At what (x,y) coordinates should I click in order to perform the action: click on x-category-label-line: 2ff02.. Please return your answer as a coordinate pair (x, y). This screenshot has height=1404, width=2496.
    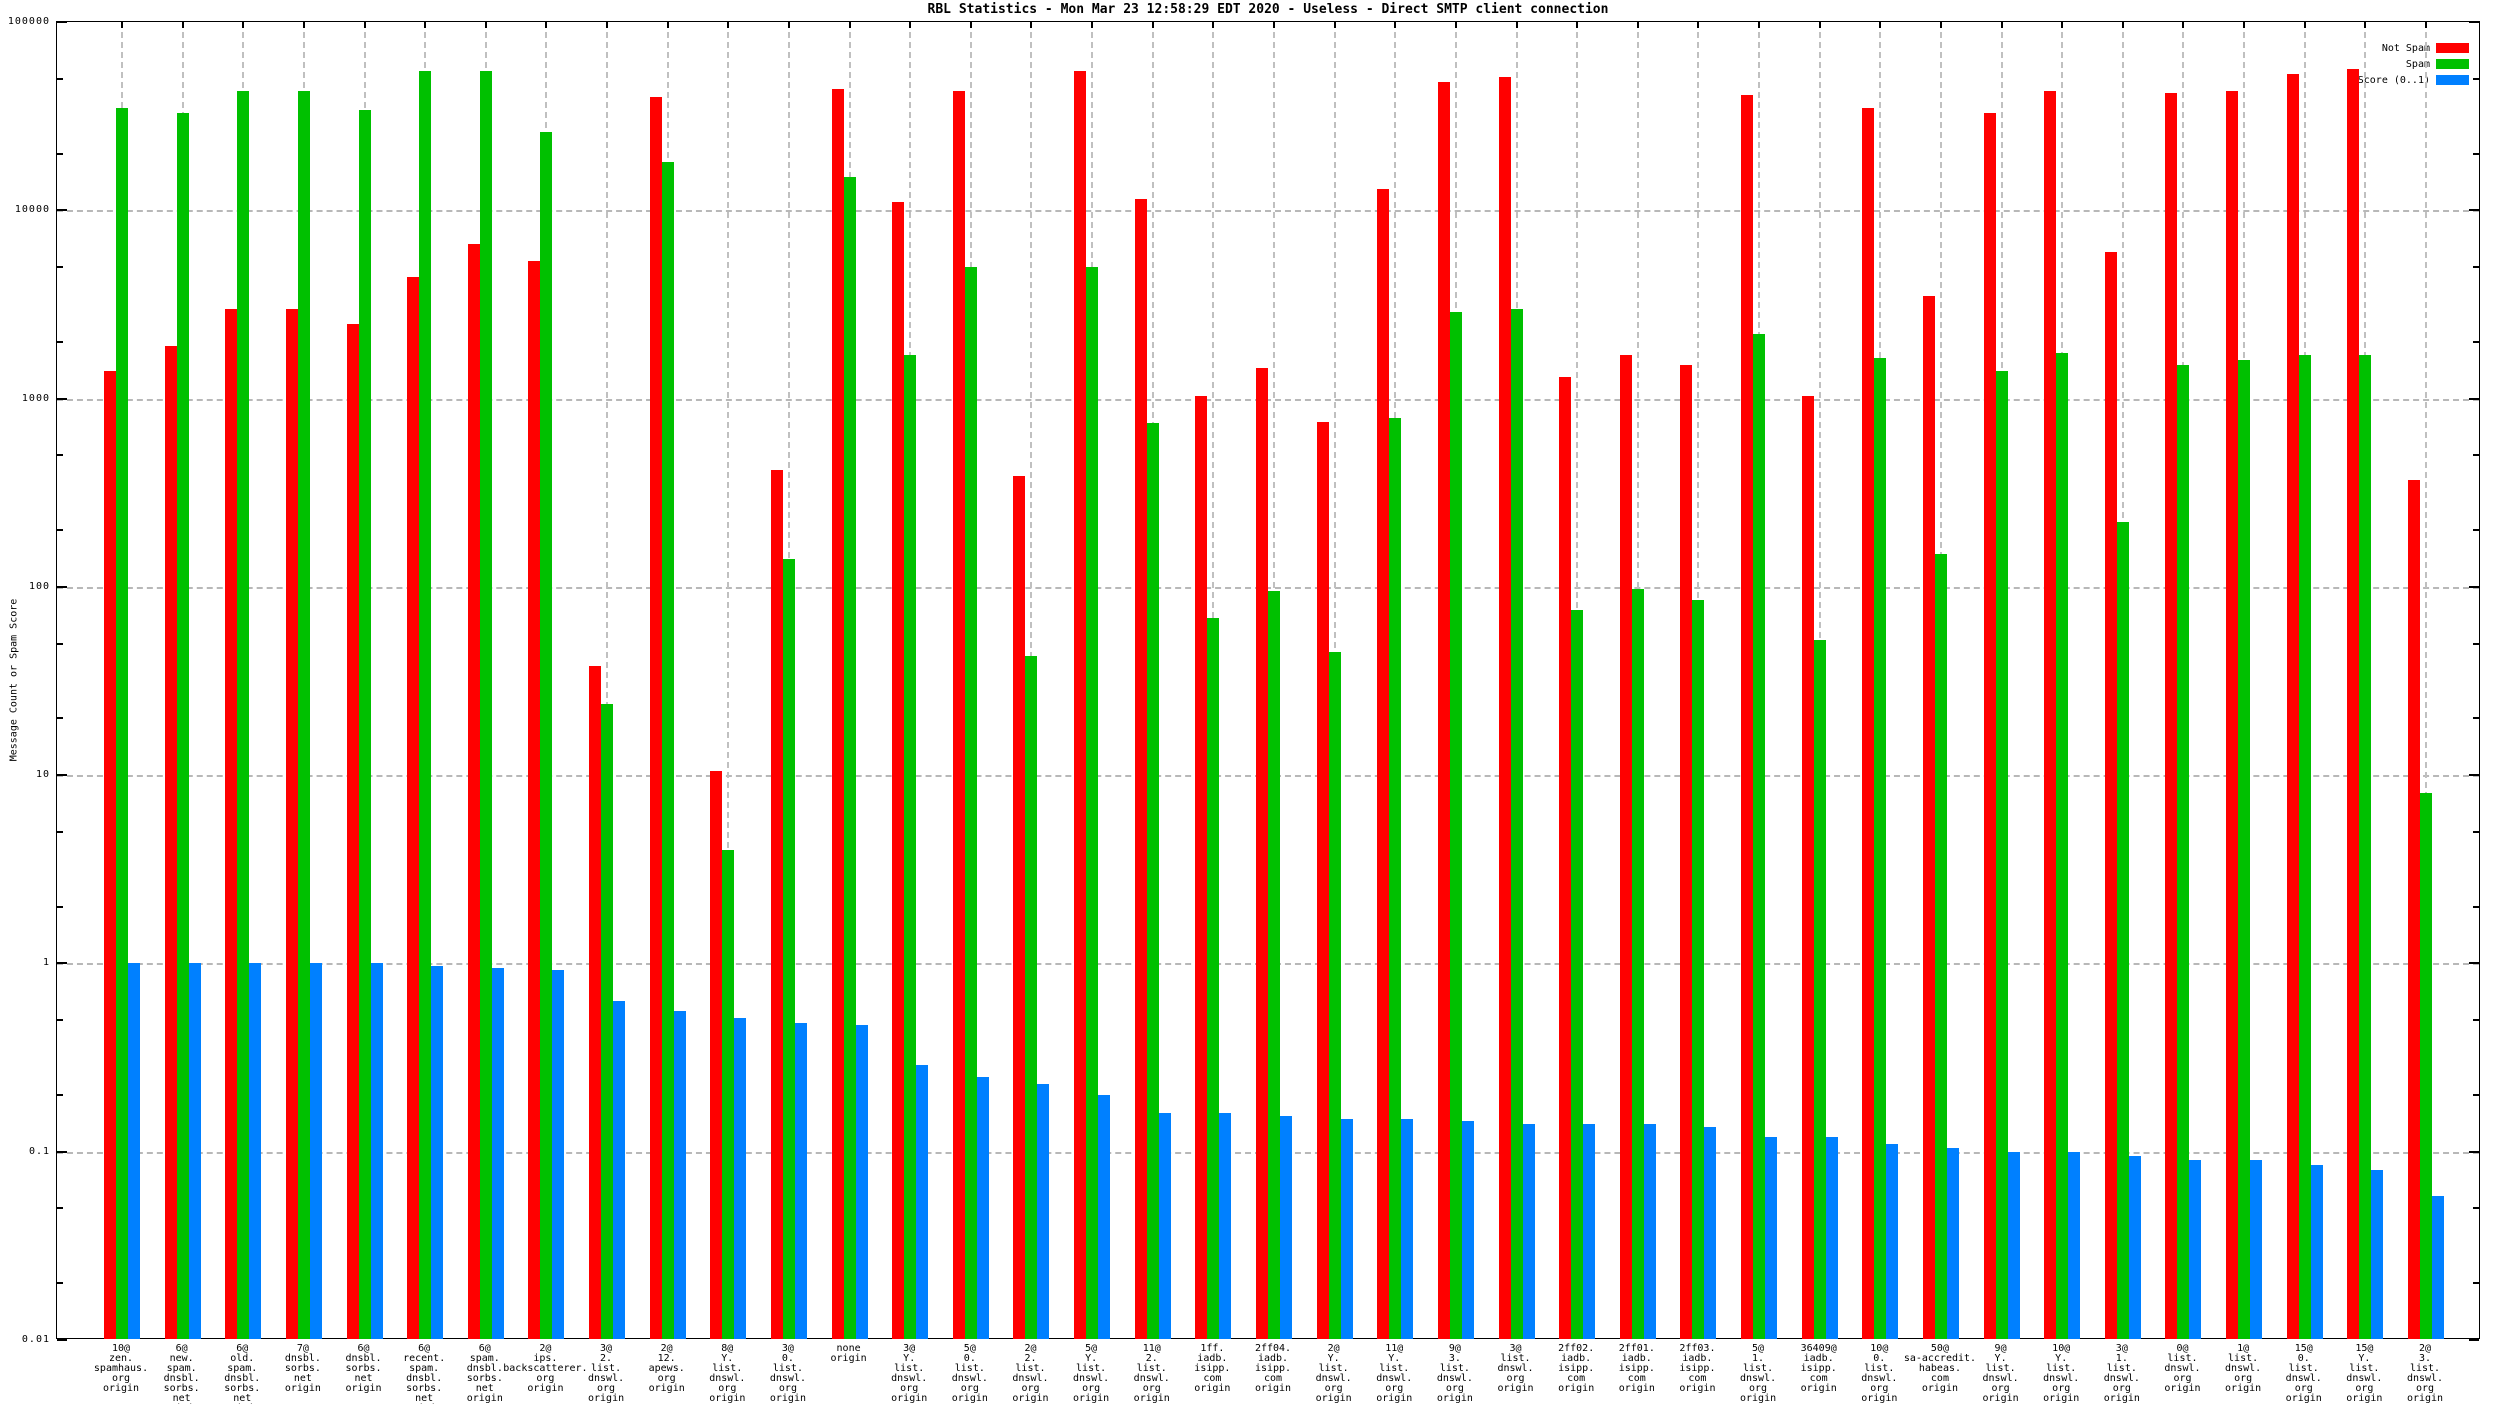
    Looking at the image, I should click on (1576, 1348).